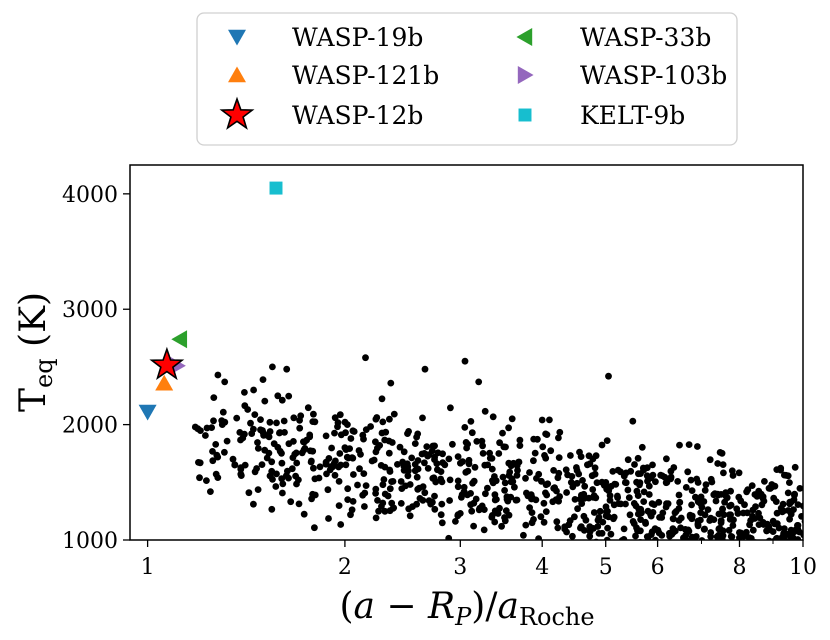 The width and height of the screenshot is (830, 640). I want to click on y-tick-label: 2000, so click(90, 426).